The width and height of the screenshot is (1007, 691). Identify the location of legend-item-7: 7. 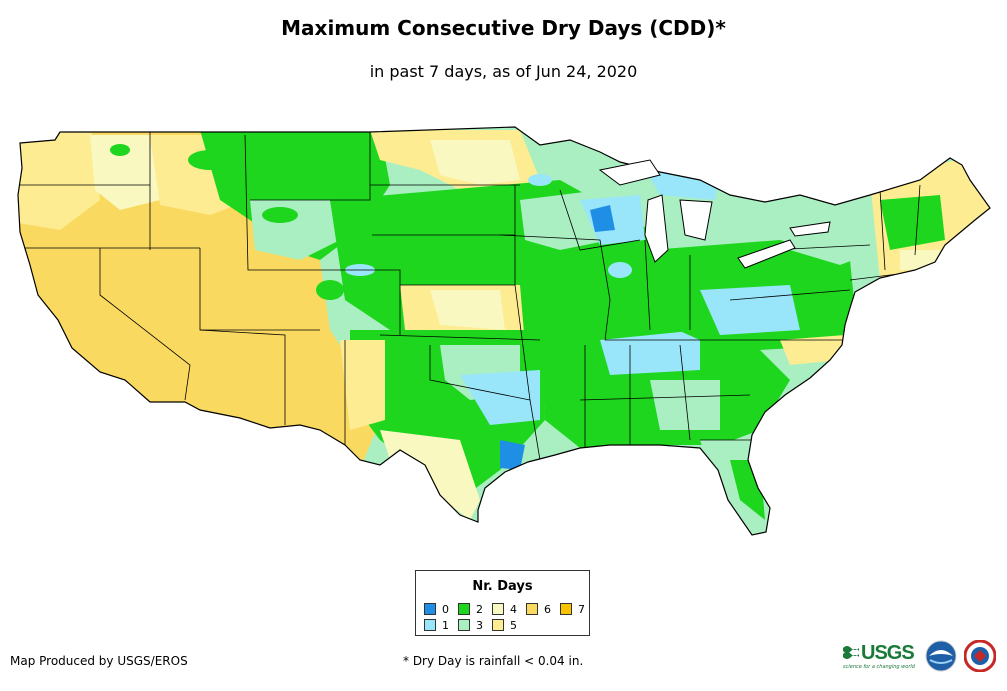
(572, 609).